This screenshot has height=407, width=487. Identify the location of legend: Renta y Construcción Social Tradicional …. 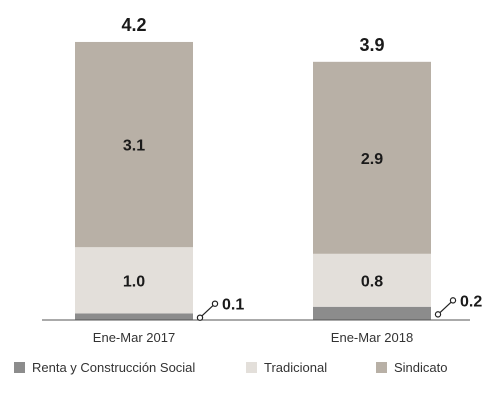
(243, 372).